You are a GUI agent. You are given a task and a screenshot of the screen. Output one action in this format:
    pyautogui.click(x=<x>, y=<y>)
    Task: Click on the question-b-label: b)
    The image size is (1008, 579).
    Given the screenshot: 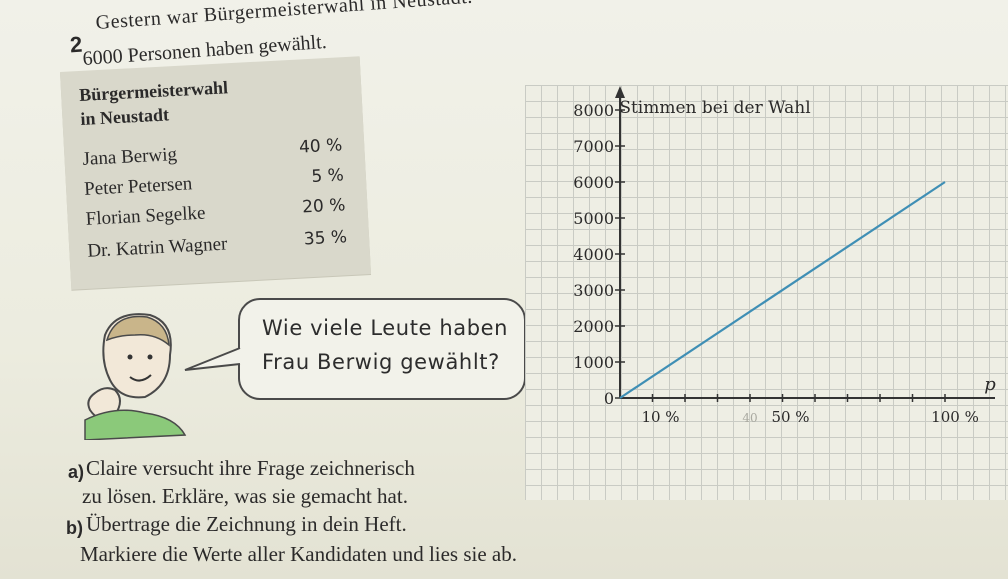 What is the action you would take?
    pyautogui.click(x=74, y=528)
    